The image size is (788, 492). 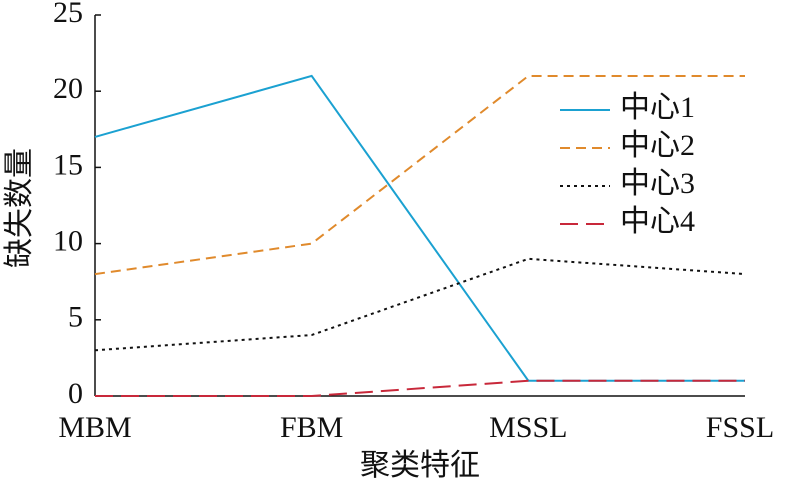 What do you see at coordinates (311, 427) in the screenshot?
I see `x-tick-label: FBM` at bounding box center [311, 427].